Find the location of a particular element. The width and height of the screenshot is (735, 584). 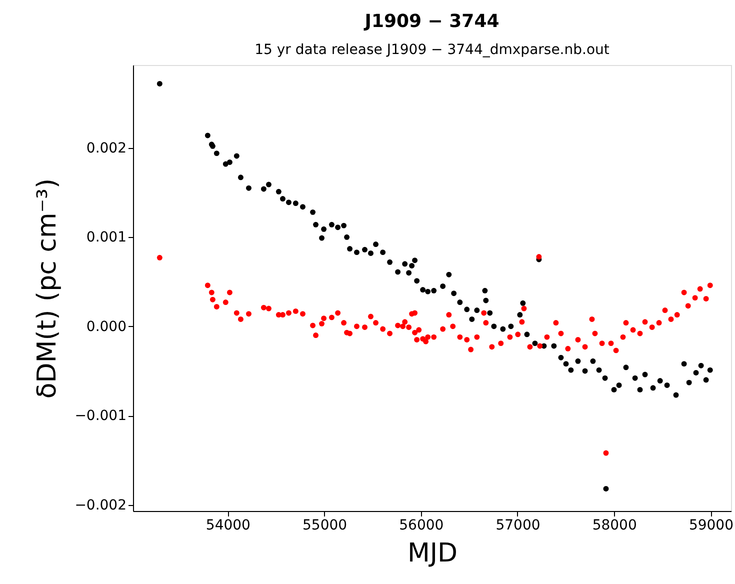

y-tick-label: 0.002 is located at coordinates (106, 148).